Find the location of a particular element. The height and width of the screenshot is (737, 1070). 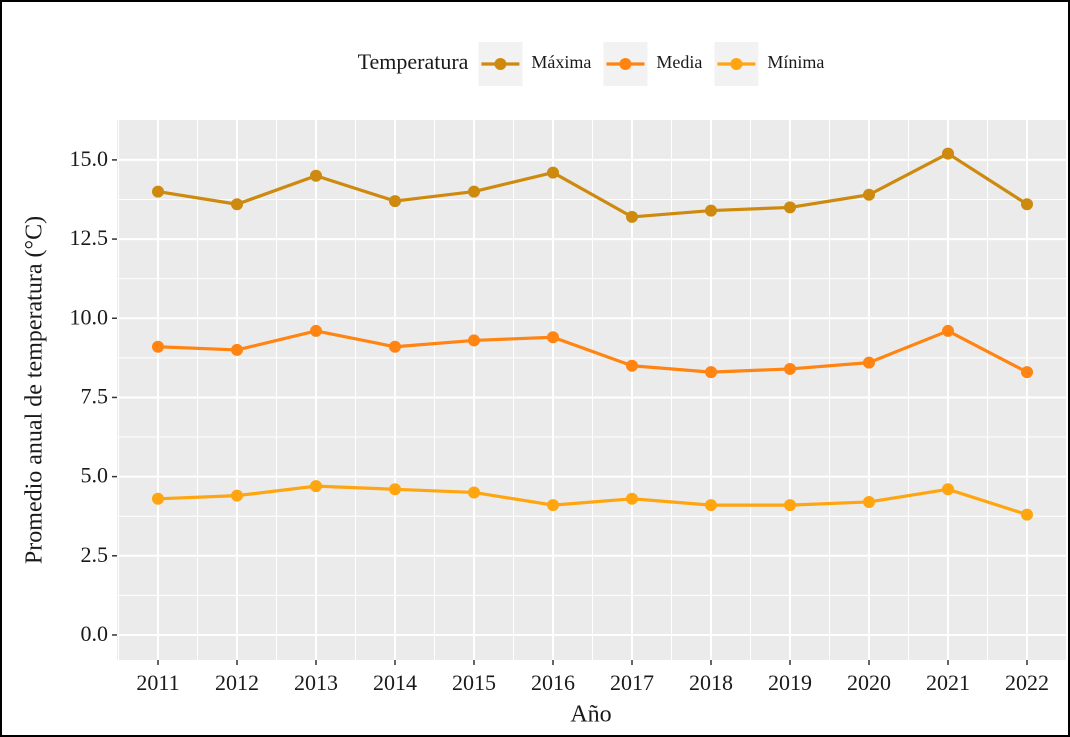

x-tick-label: 2012 is located at coordinates (237, 682).